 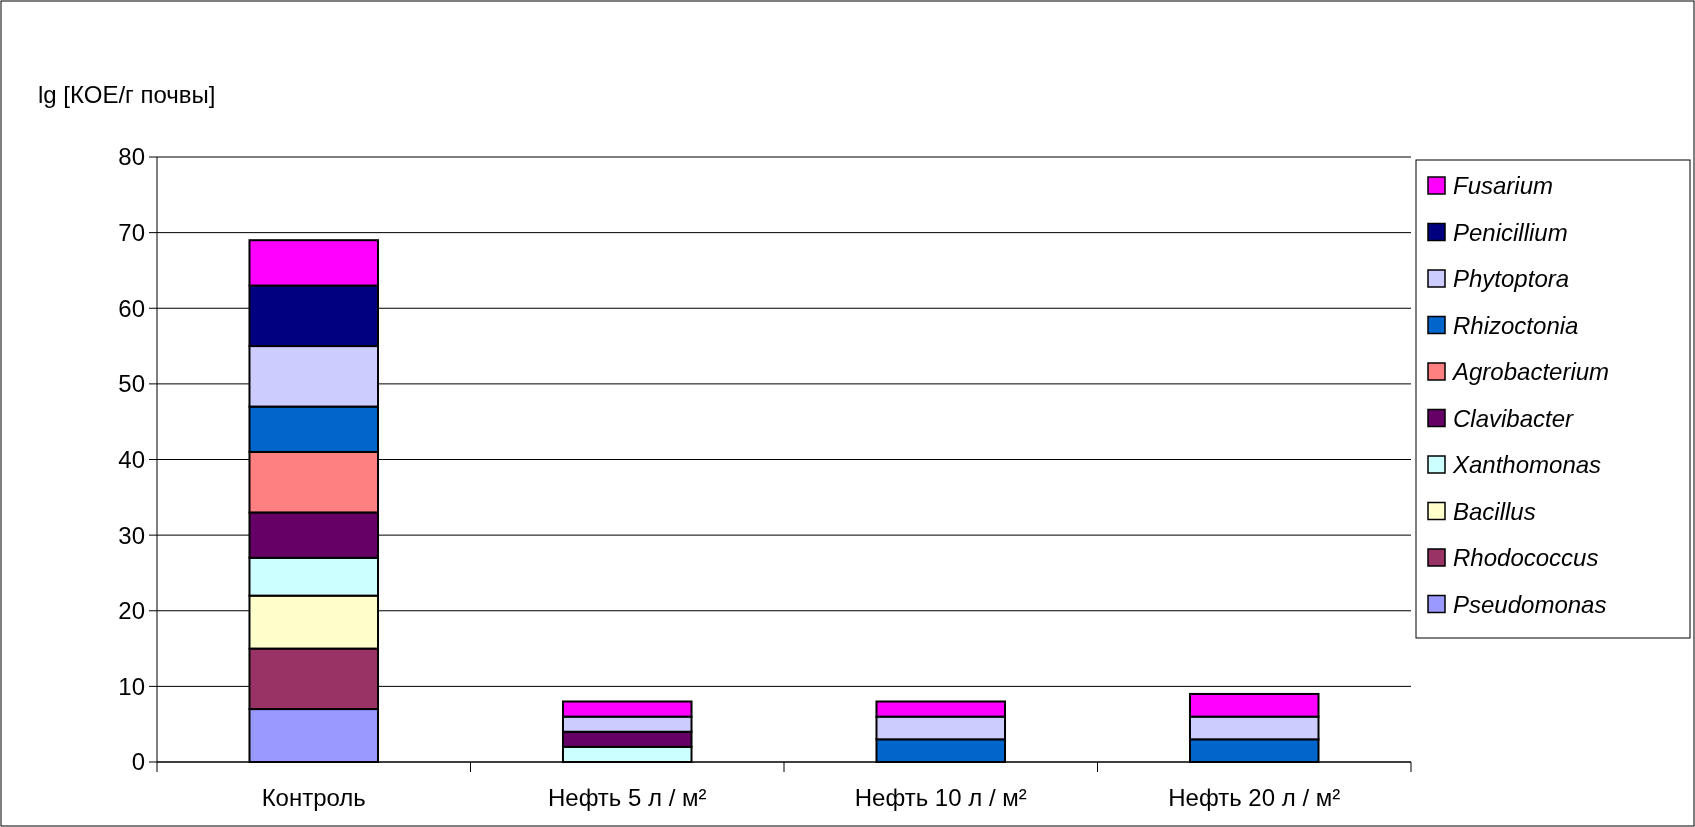 I want to click on legend-label: Agrobacterium, so click(x=1530, y=372).